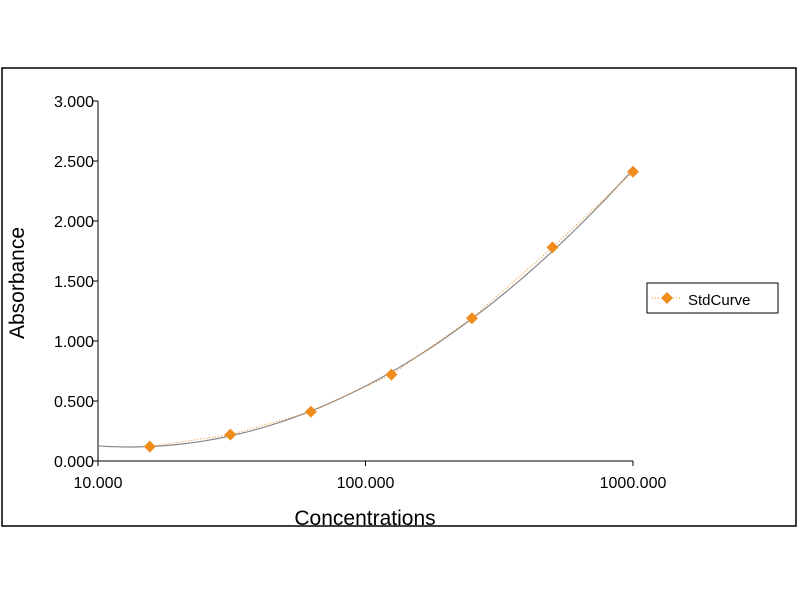  I want to click on legend-swatch-marker, so click(667, 298).